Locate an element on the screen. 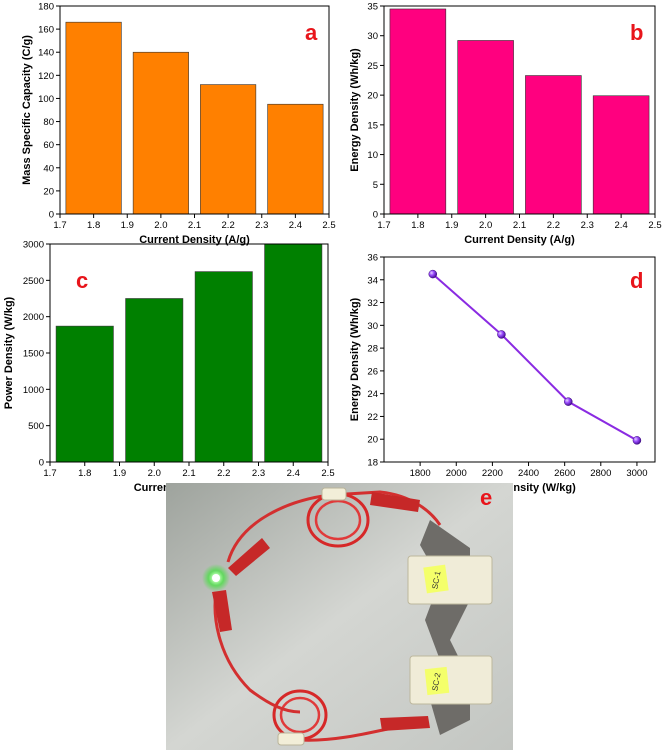 The image size is (669, 750). clip-top-left is located at coordinates (249, 557).